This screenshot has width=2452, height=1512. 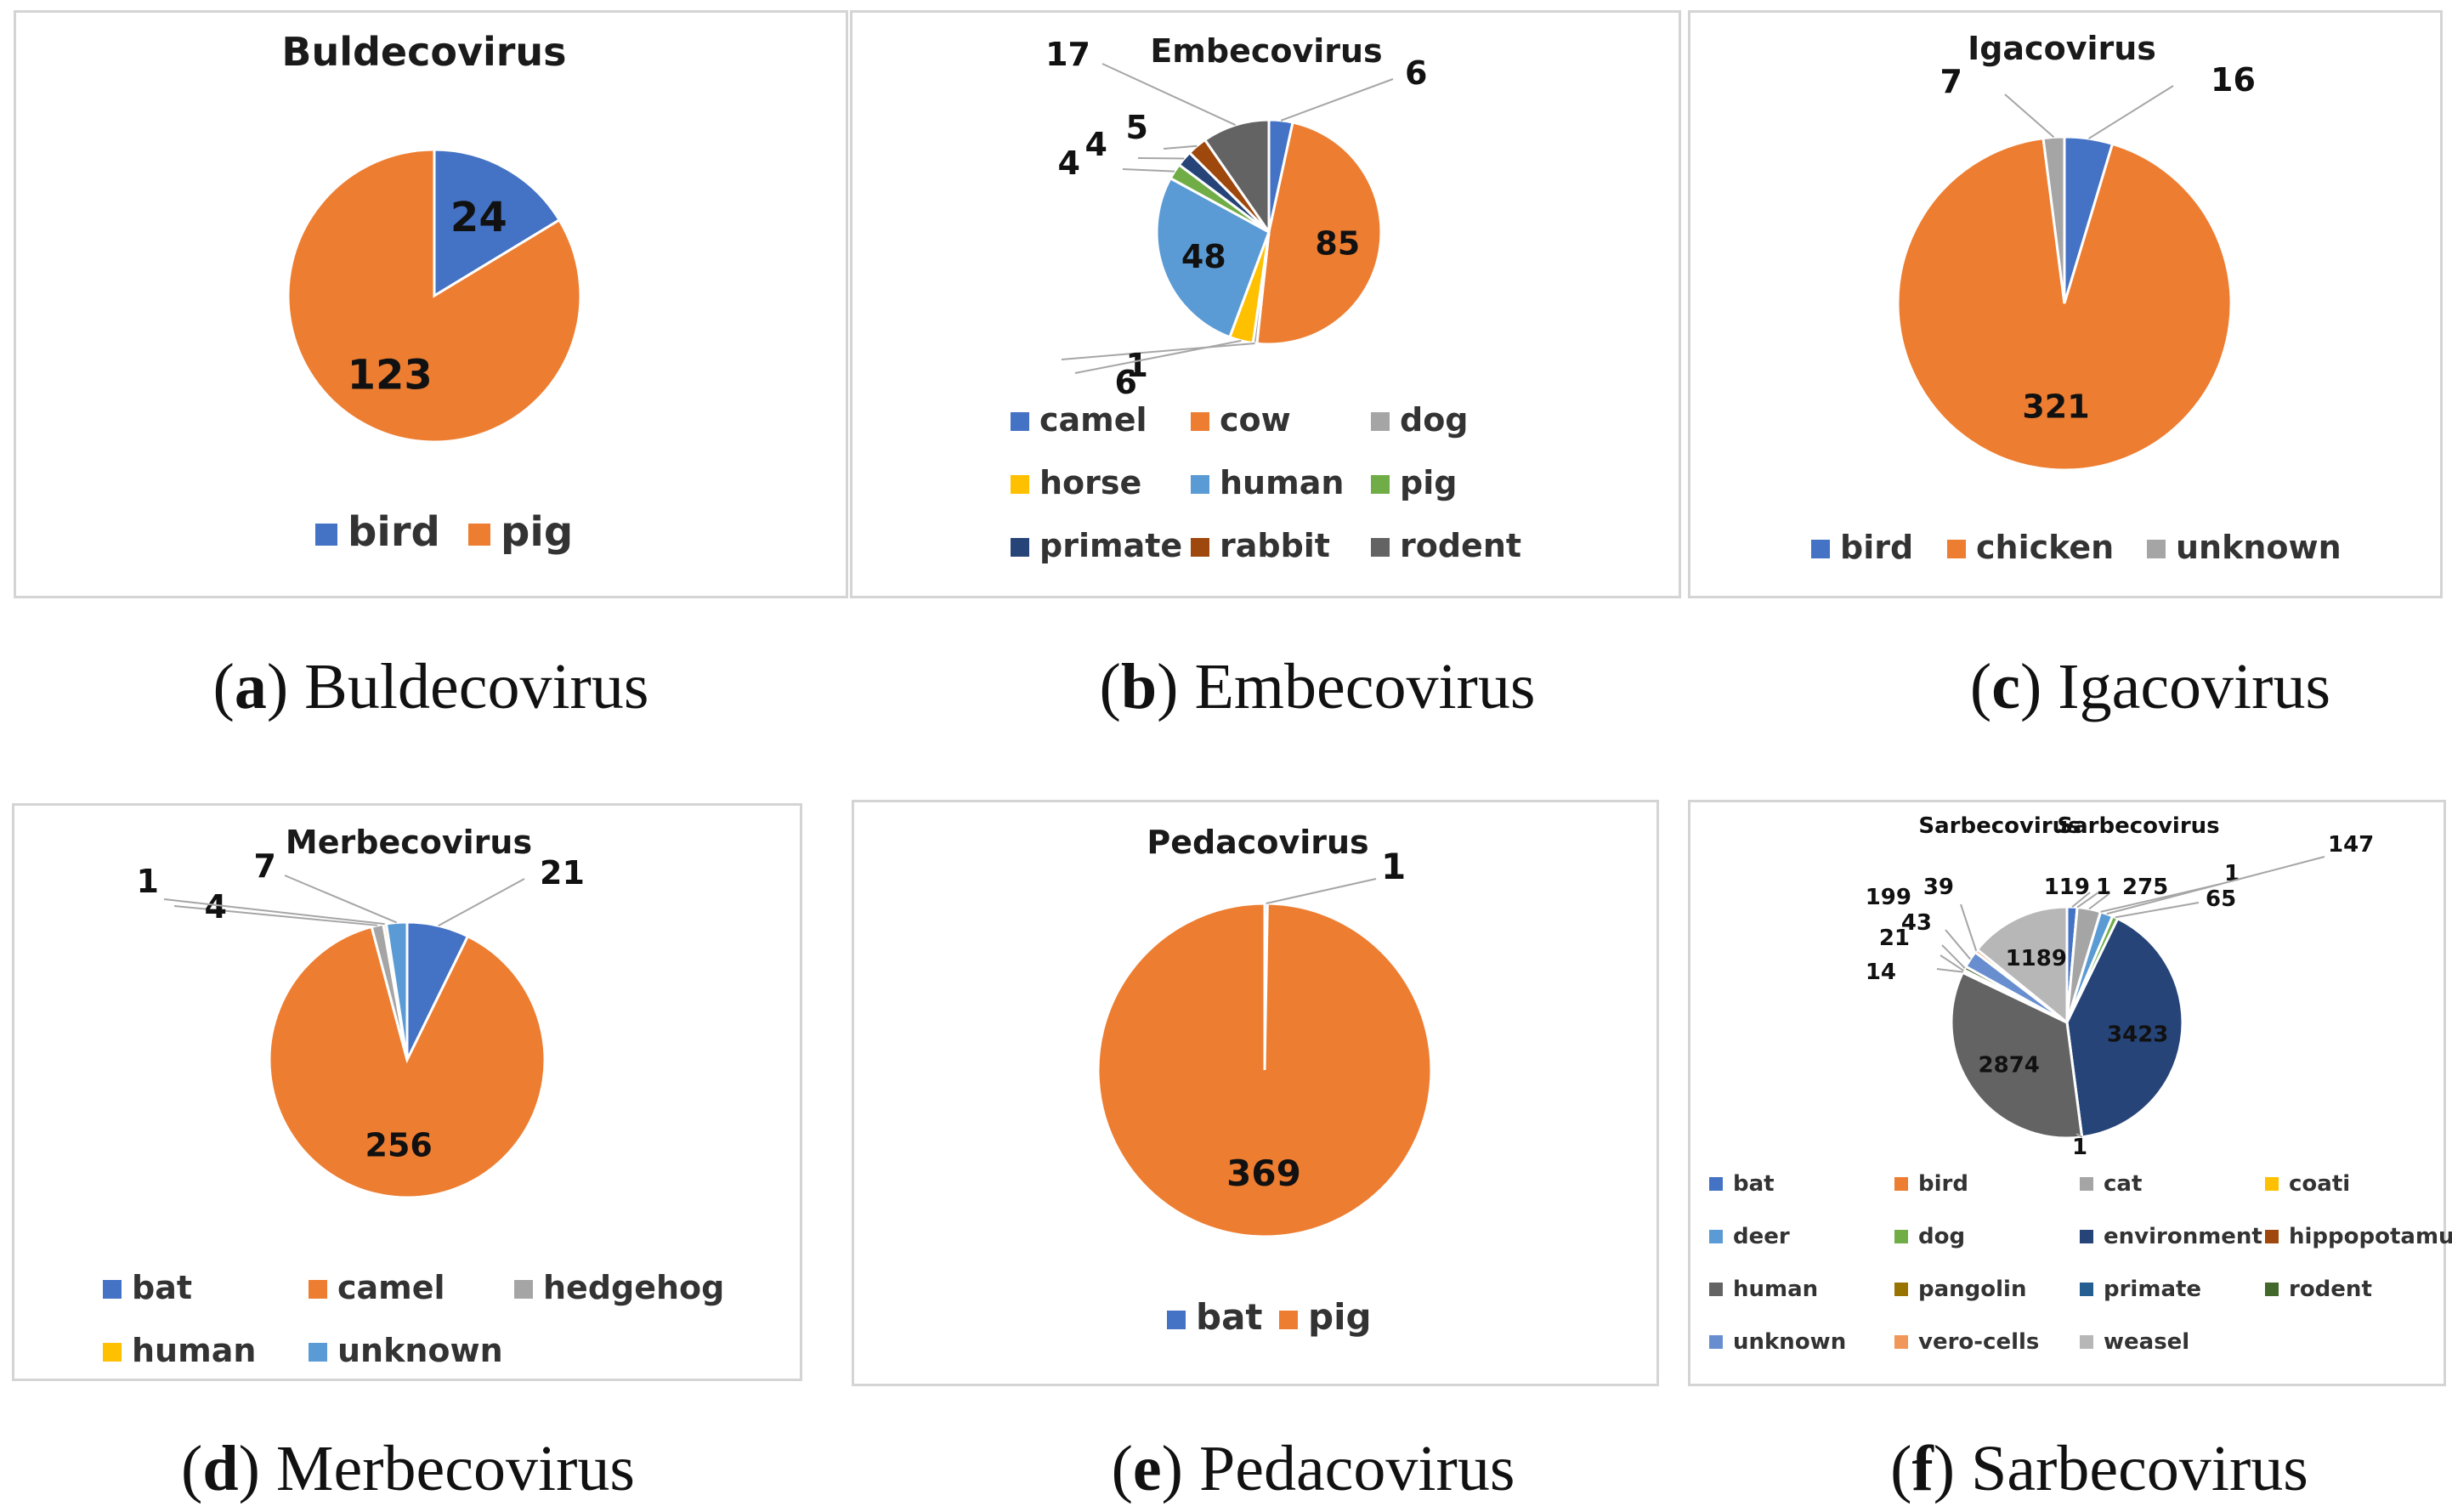 I want to click on data-label-rodent: 43, so click(x=1917, y=923).